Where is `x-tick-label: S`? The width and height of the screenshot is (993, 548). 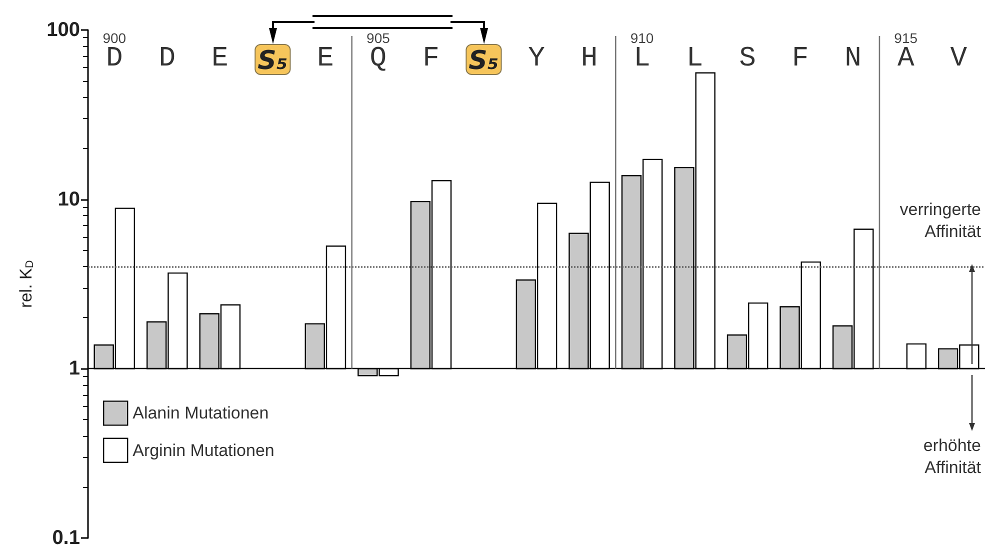
x-tick-label: S is located at coordinates (747, 59).